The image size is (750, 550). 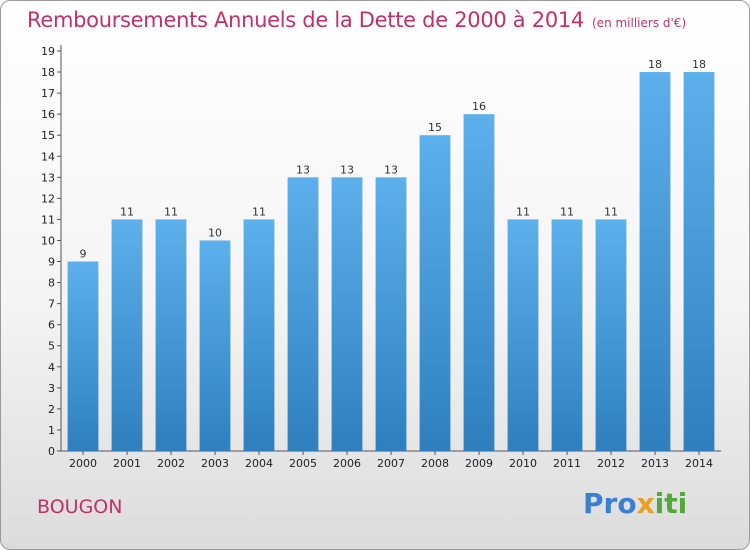 What do you see at coordinates (83, 463) in the screenshot?
I see `x-tick-label: 2000` at bounding box center [83, 463].